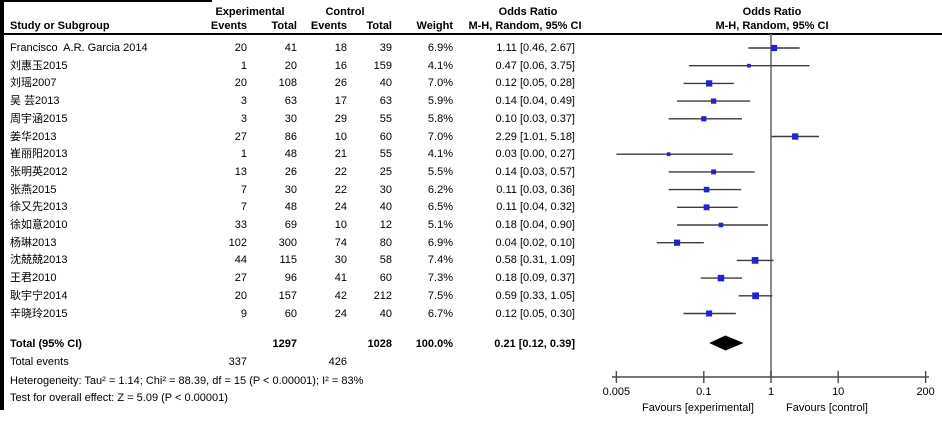  Describe the element at coordinates (385, 171) in the screenshot. I see `total-control-cell: 25` at that location.